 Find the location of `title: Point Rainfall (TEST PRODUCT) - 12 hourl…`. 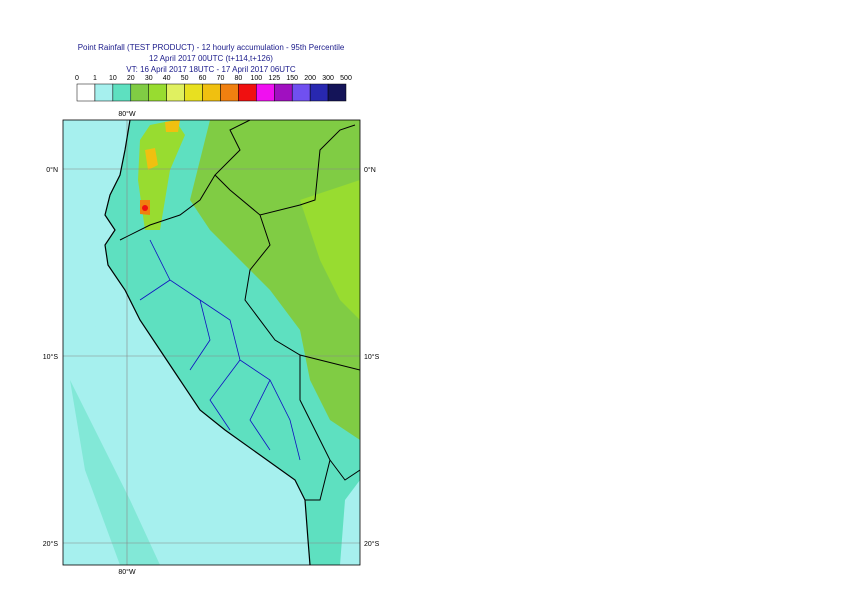

title: Point Rainfall (TEST PRODUCT) - 12 hourl… is located at coordinates (211, 47).